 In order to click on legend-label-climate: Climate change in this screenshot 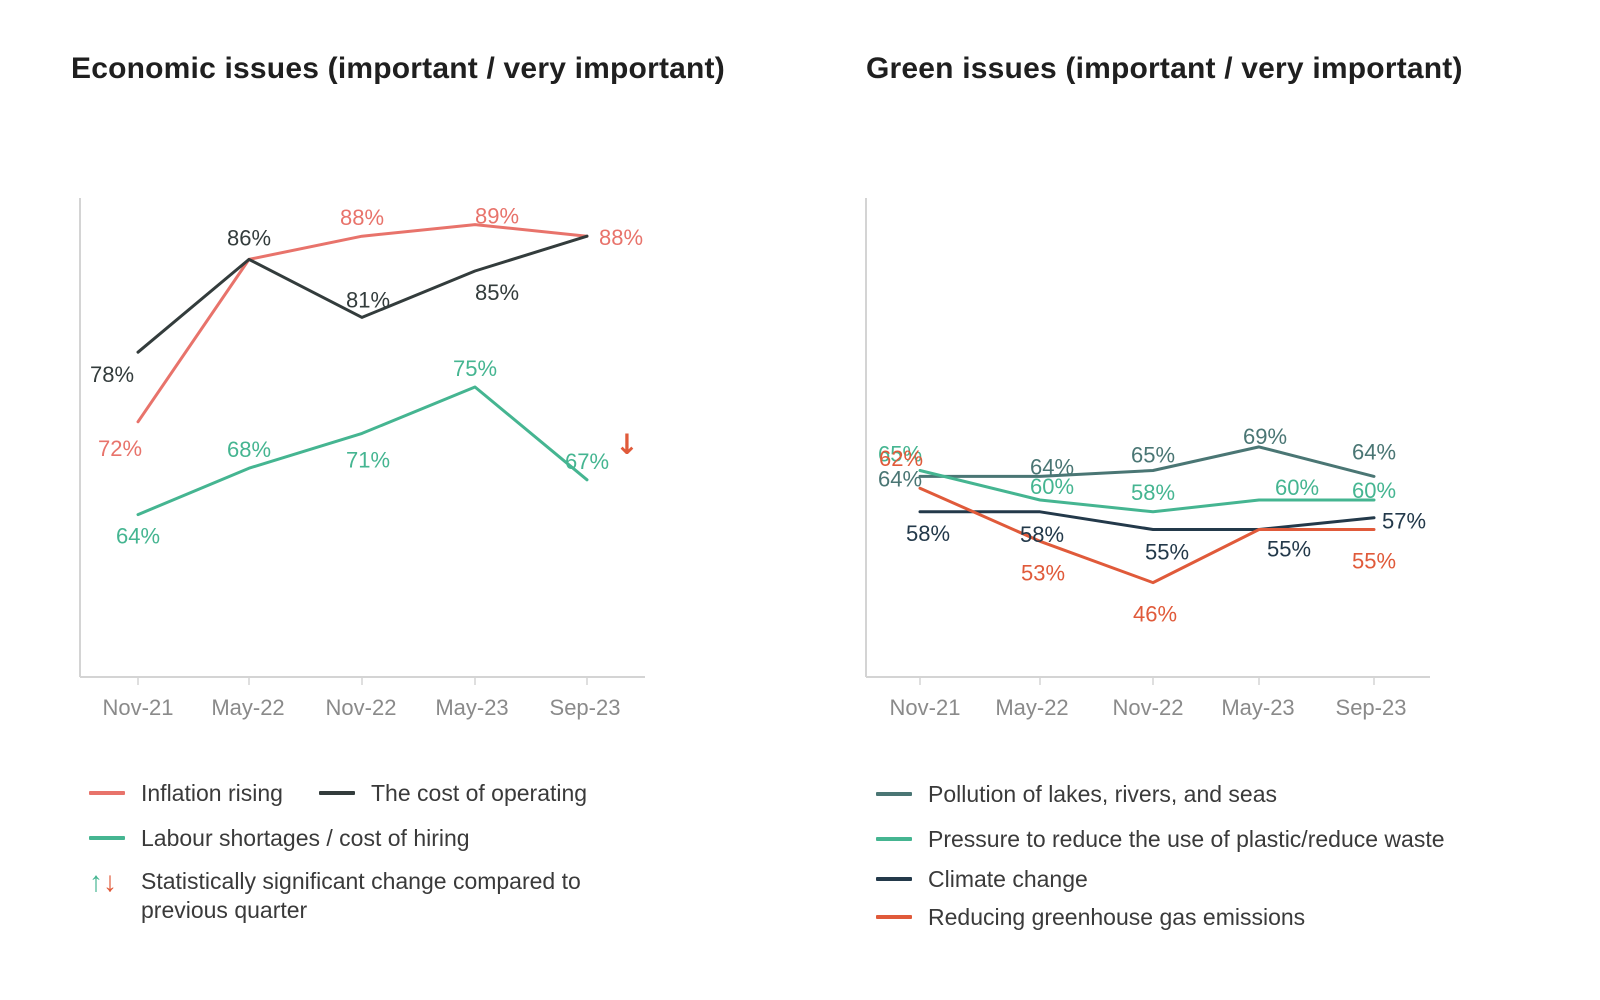, I will do `click(1008, 879)`.